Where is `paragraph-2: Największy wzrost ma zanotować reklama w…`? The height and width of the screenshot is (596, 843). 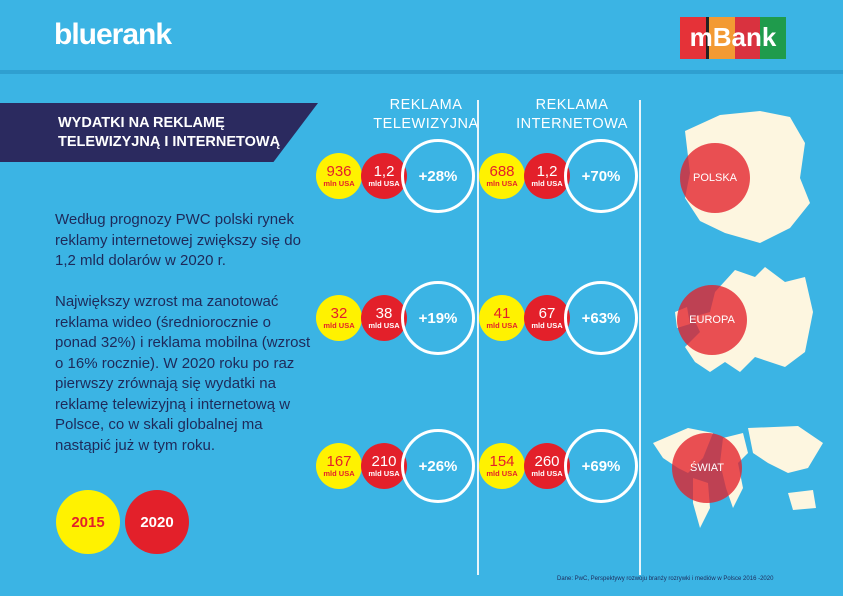 paragraph-2: Największy wzrost ma zanotować reklama w… is located at coordinates (183, 373).